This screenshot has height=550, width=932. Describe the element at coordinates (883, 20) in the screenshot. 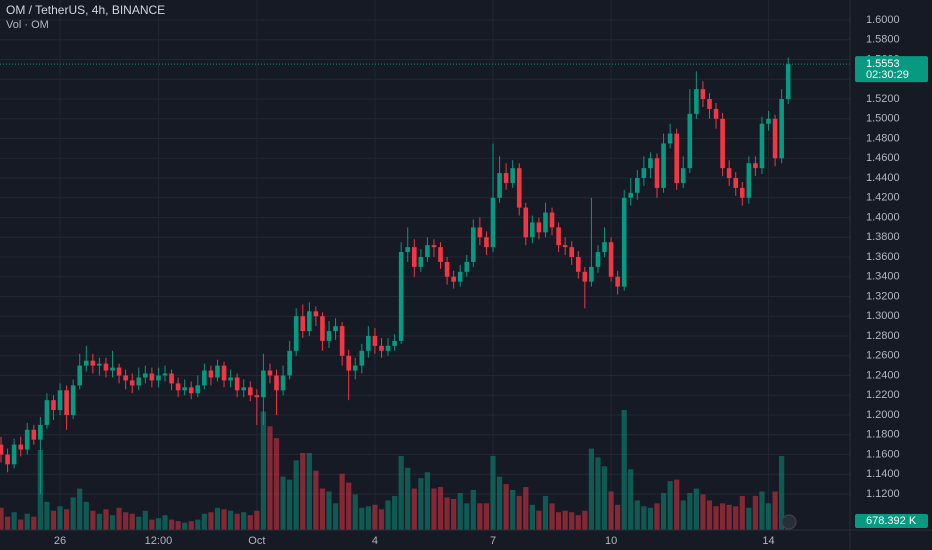

I see `y-tick-label: 1.6000` at that location.